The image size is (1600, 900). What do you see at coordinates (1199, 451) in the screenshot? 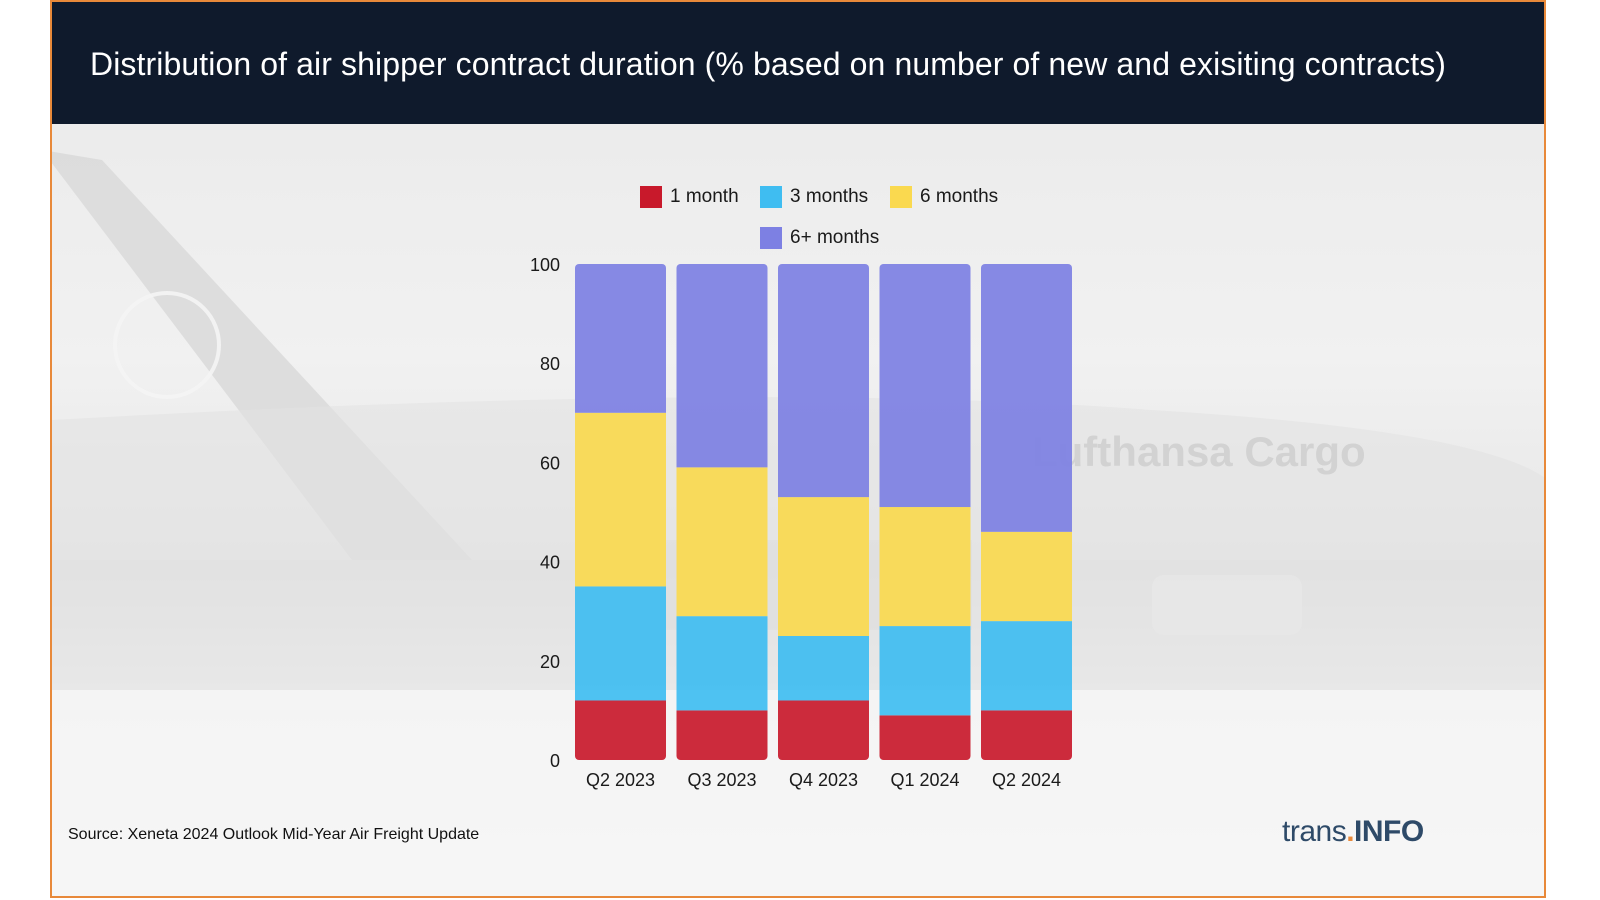
I see `background-watermark-text: Lufthansa Cargo` at bounding box center [1199, 451].